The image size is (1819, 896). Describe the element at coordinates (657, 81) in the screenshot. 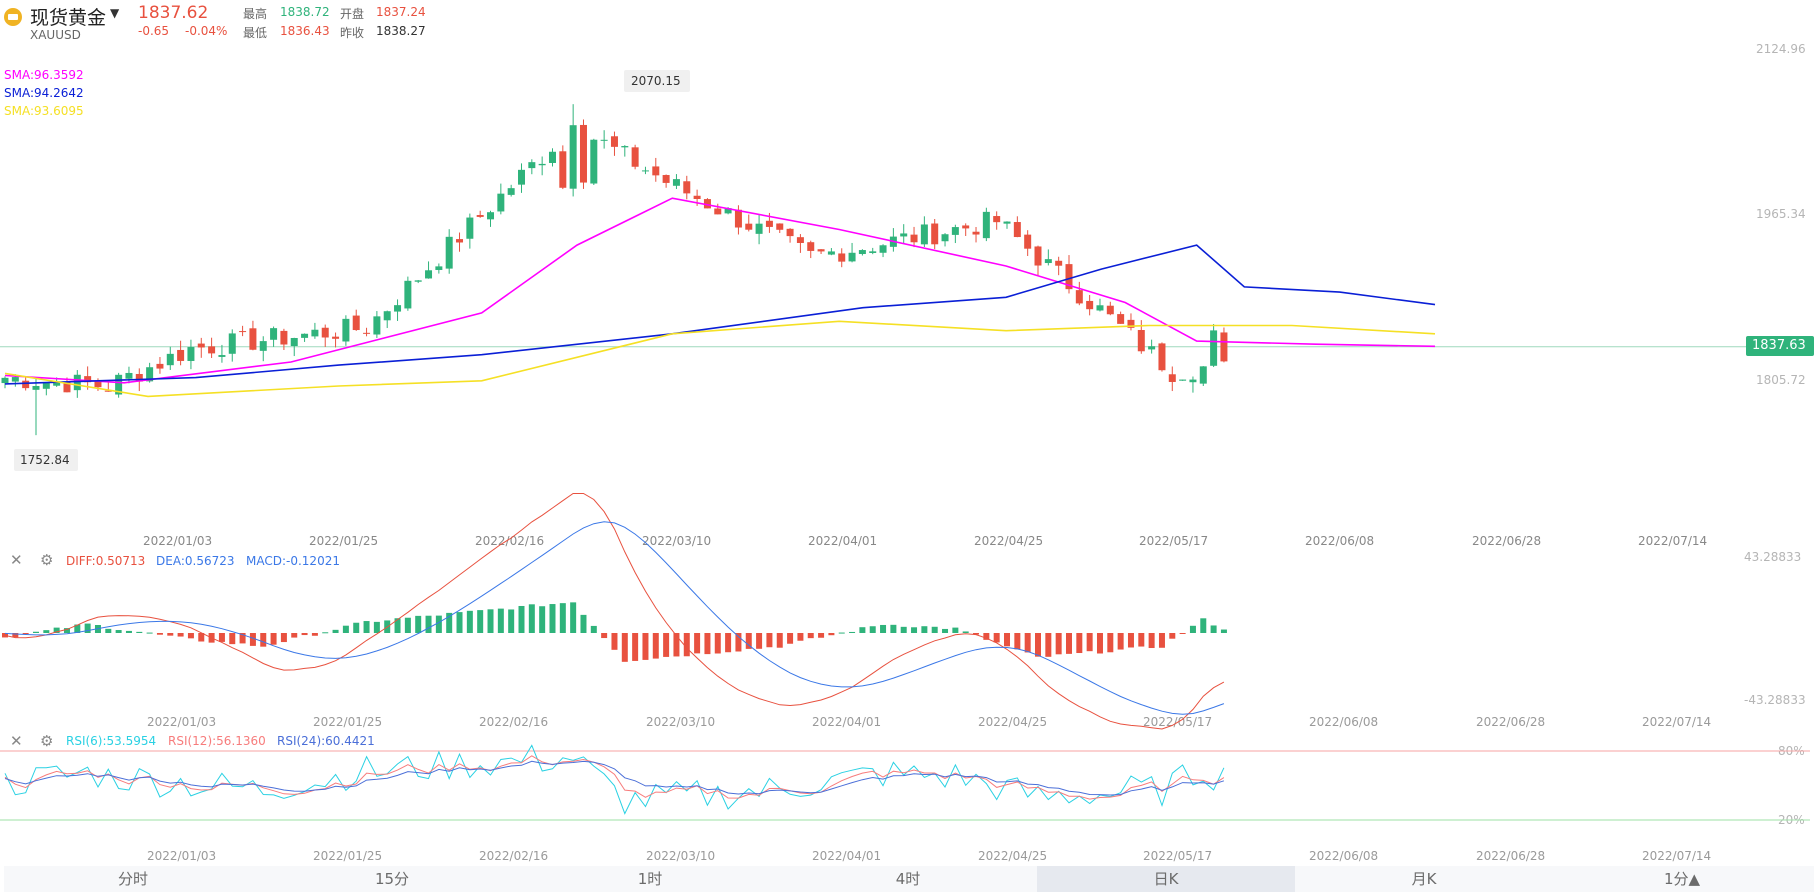

I see `max-price-label: 2070.15` at that location.